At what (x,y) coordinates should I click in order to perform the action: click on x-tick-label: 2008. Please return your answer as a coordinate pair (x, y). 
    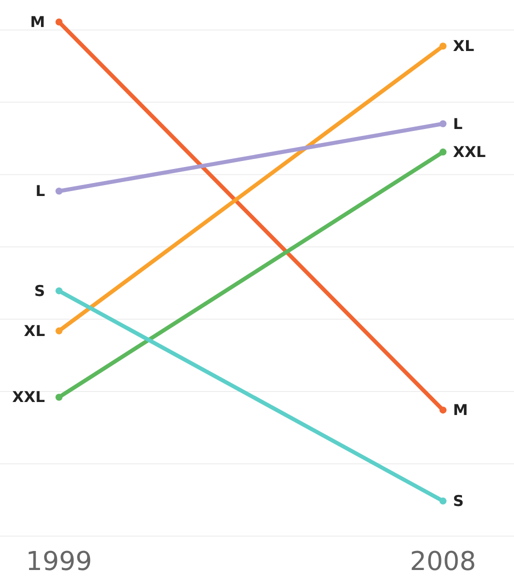
    Looking at the image, I should click on (443, 562).